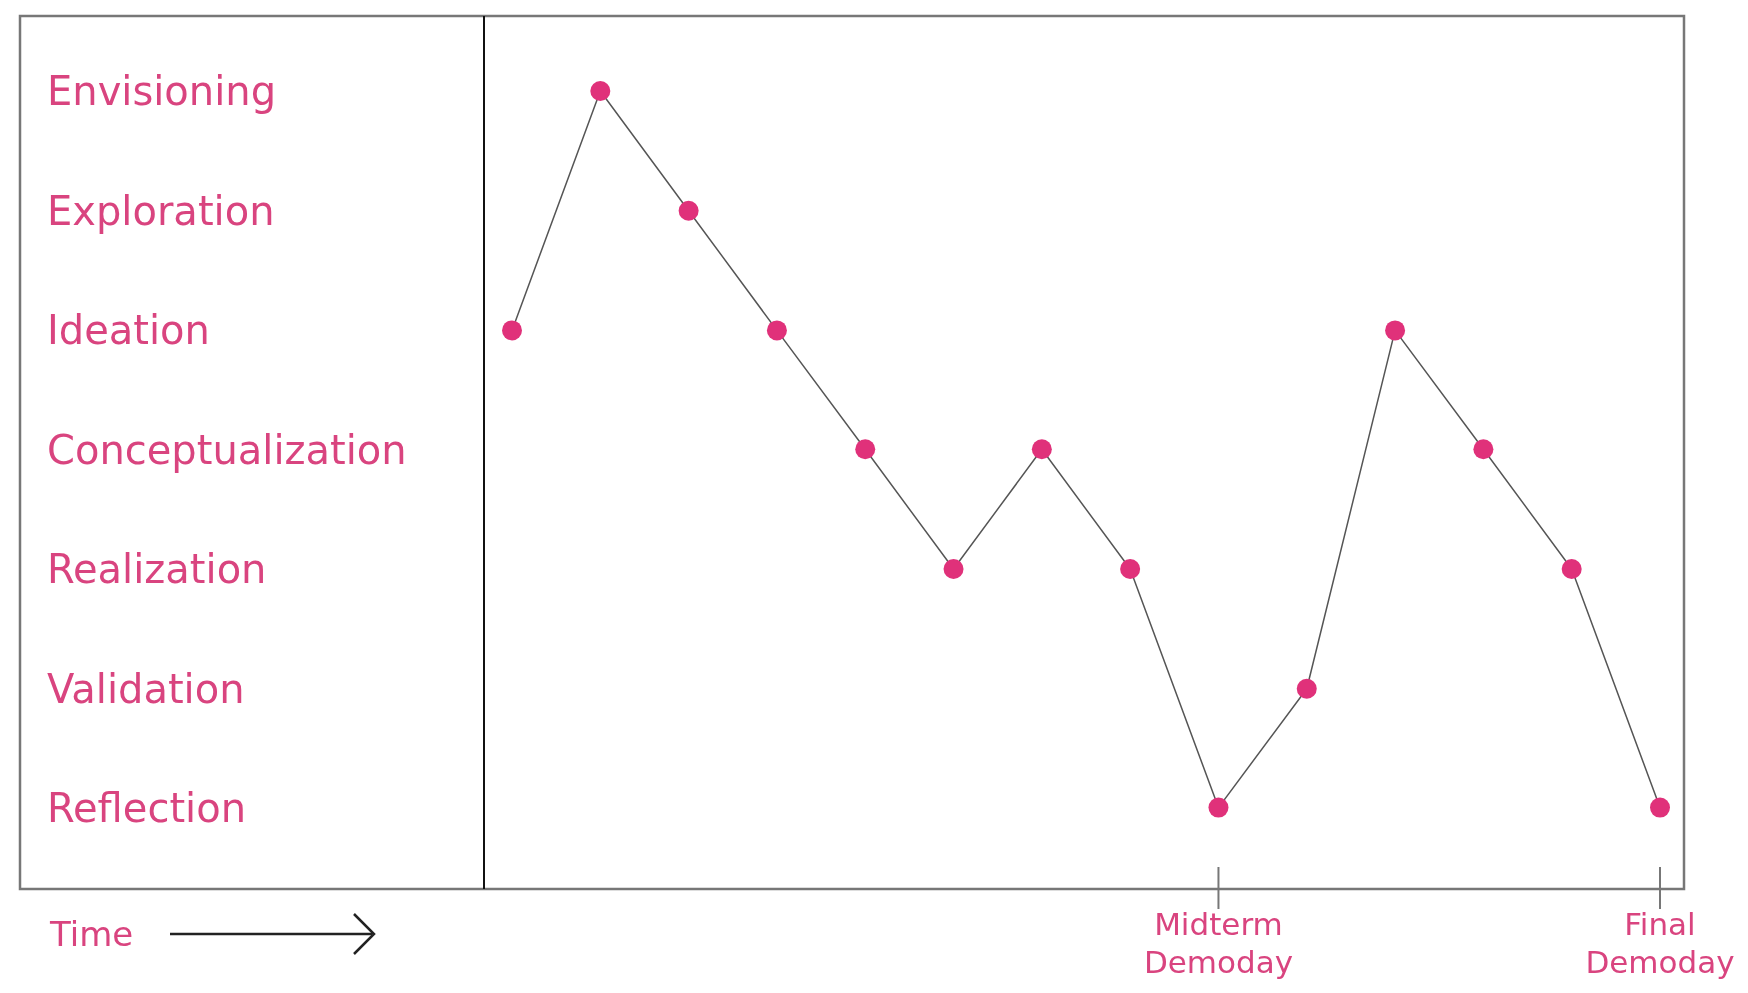 The width and height of the screenshot is (1748, 993). I want to click on text: Envisioning, so click(162, 91).